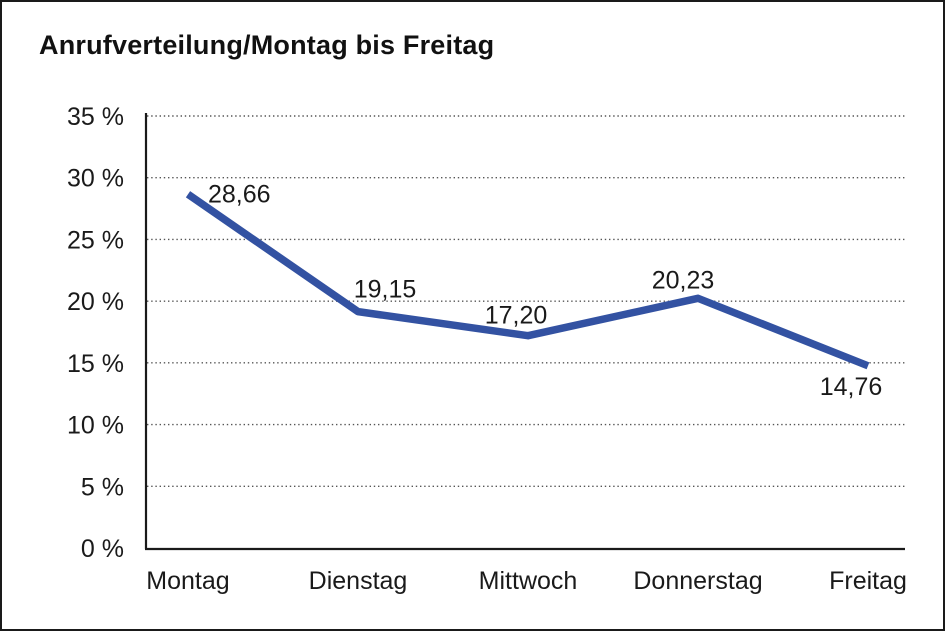  I want to click on x-category-label: Mittwoch, so click(528, 581).